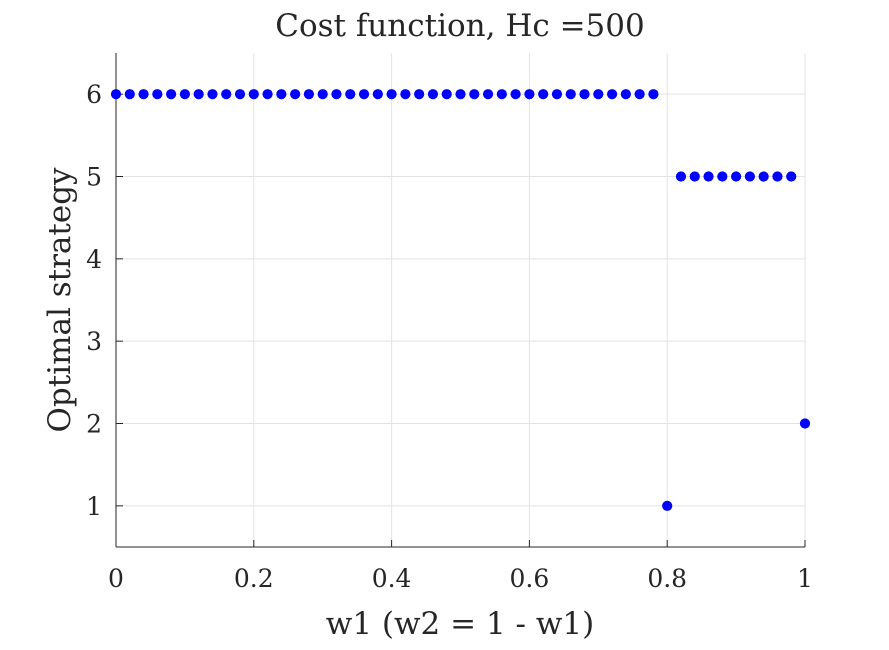 The image size is (889, 650). What do you see at coordinates (94, 424) in the screenshot?
I see `y-tick-label: 2` at bounding box center [94, 424].